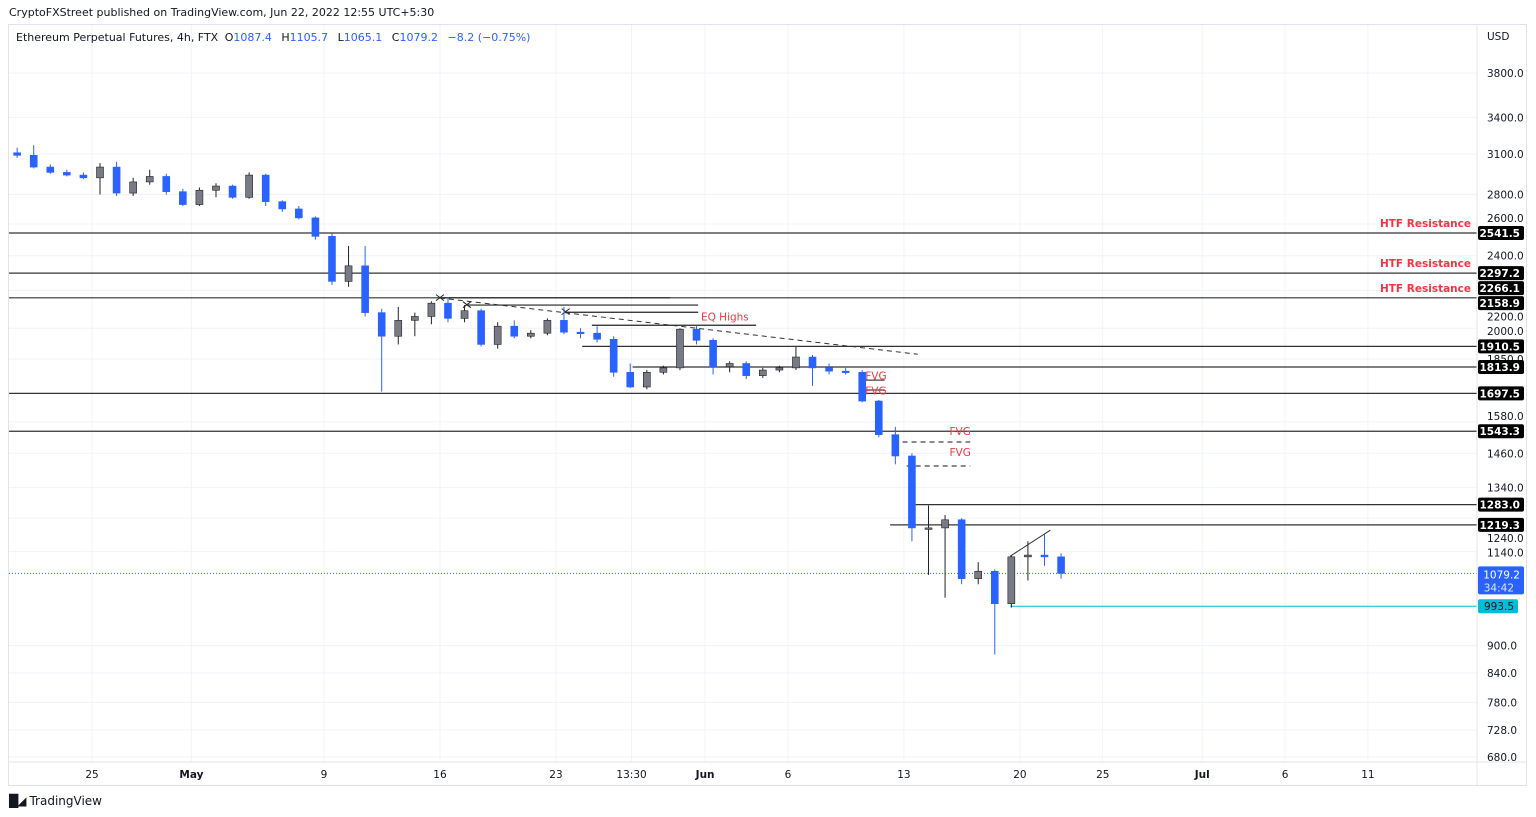 The width and height of the screenshot is (1536, 817). Describe the element at coordinates (725, 317) in the screenshot. I see `annotation-label: EQ Highs` at that location.